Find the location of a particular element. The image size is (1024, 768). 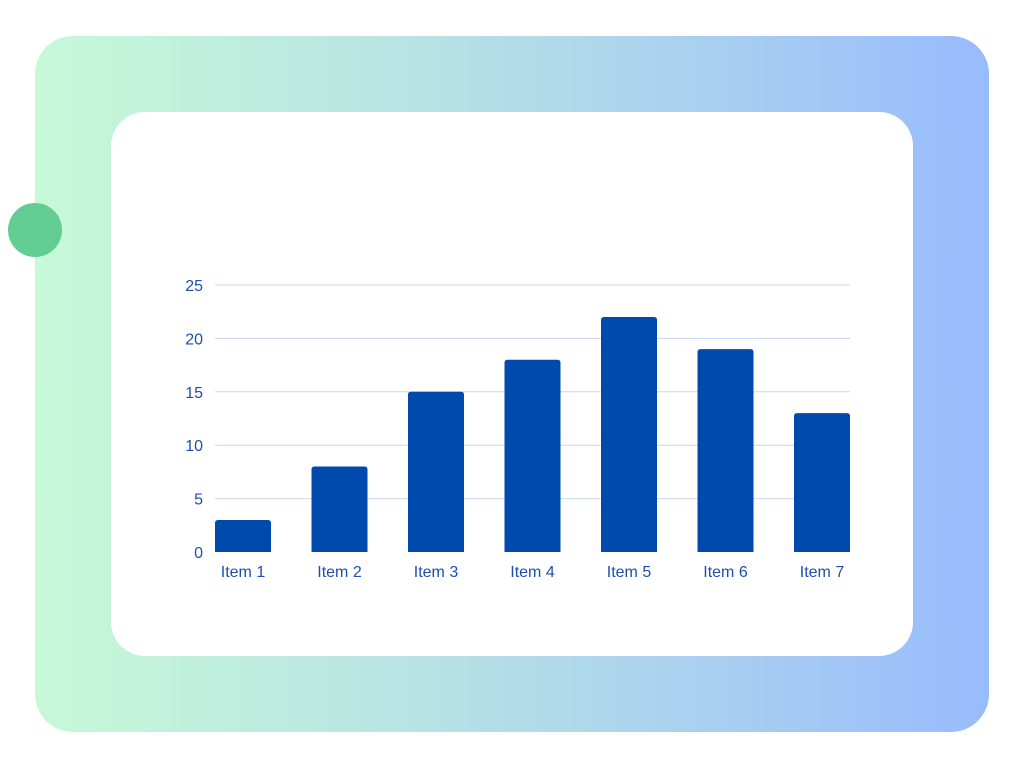

x-tick-label: Item 6 is located at coordinates (725, 572).